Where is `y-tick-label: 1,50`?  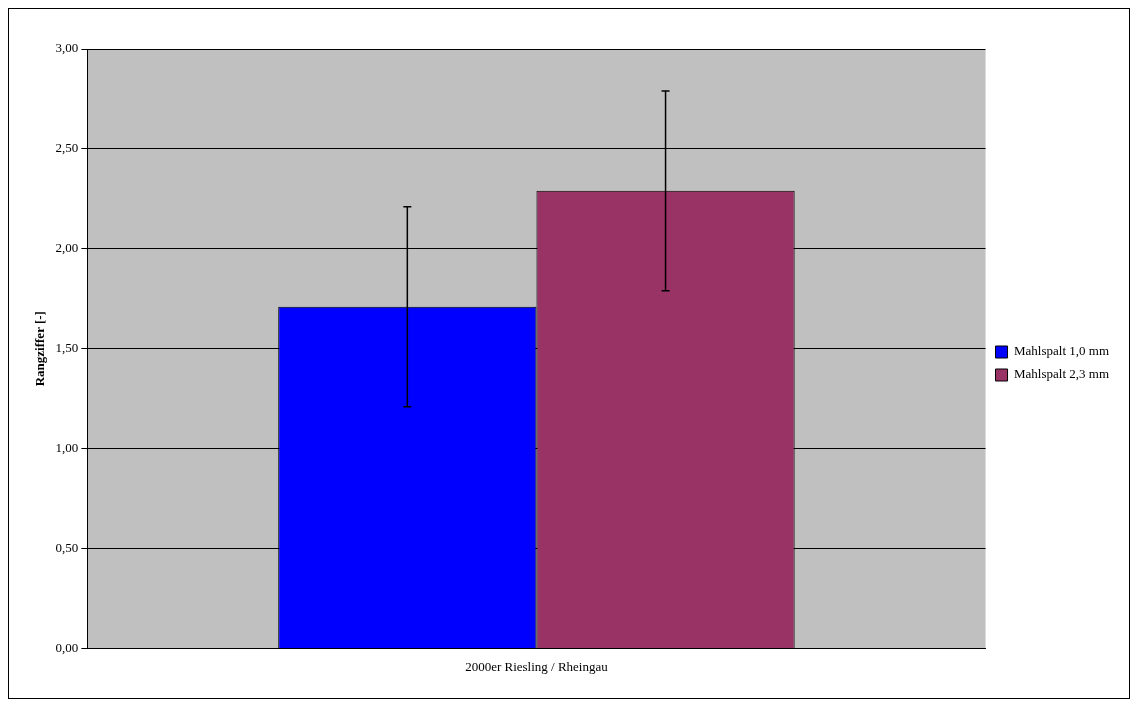
y-tick-label: 1,50 is located at coordinates (67, 348).